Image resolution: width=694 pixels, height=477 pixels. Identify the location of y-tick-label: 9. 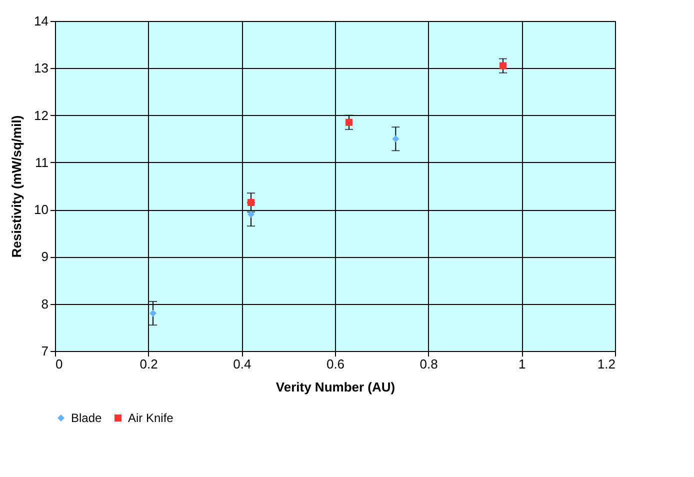
(44, 256).